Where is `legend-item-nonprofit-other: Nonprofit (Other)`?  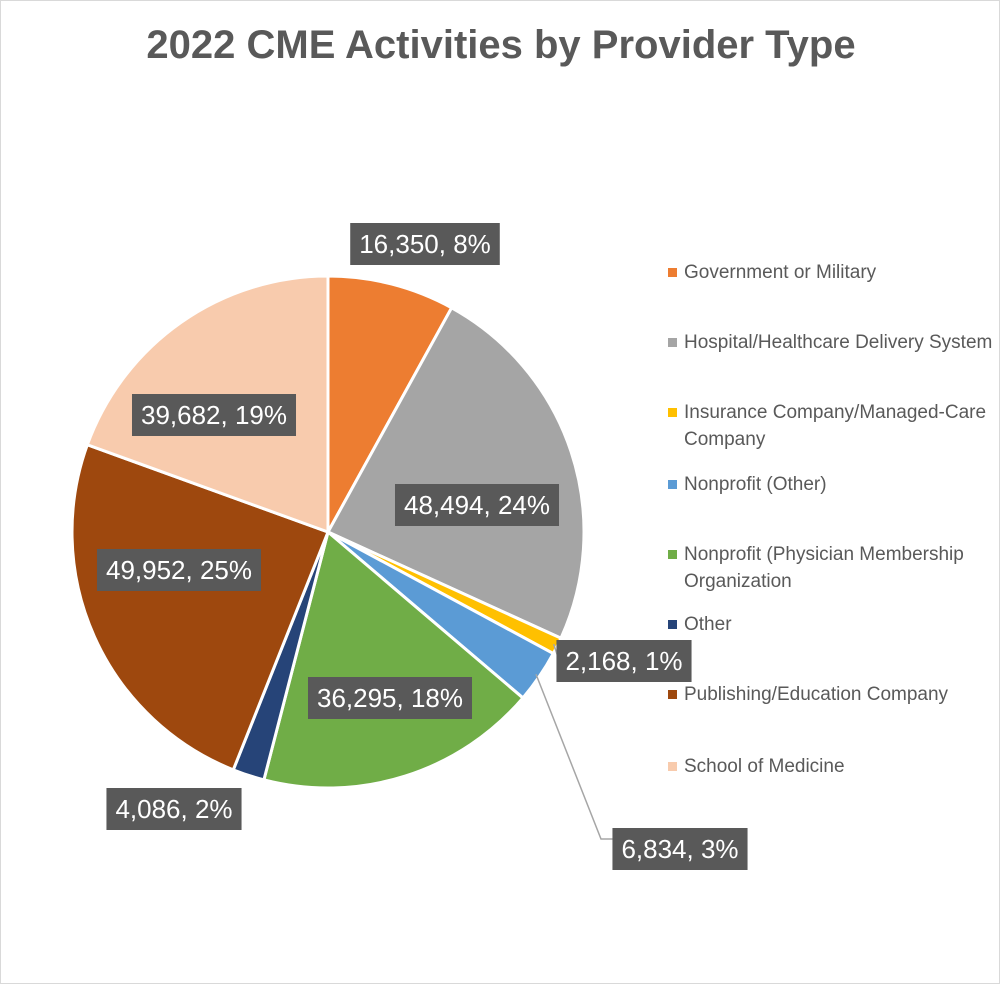
legend-item-nonprofit-other: Nonprofit (Other) is located at coordinates (833, 484).